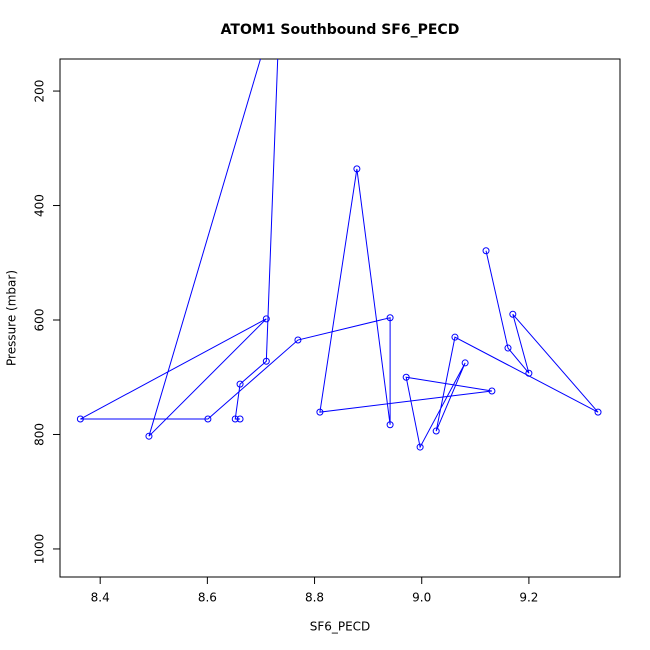 The image size is (650, 650). I want to click on x-tick-label: 8.6, so click(207, 598).